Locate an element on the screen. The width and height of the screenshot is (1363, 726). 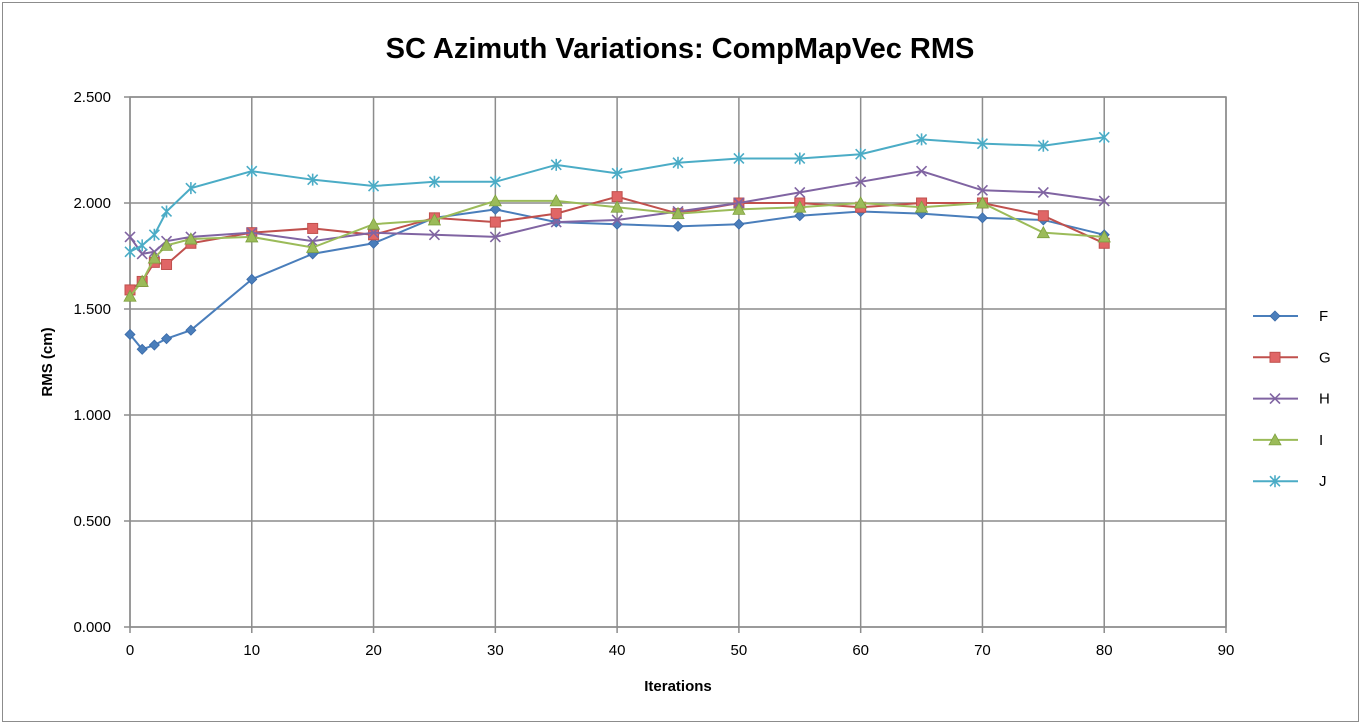
x-tick-label: 30 is located at coordinates (495, 650).